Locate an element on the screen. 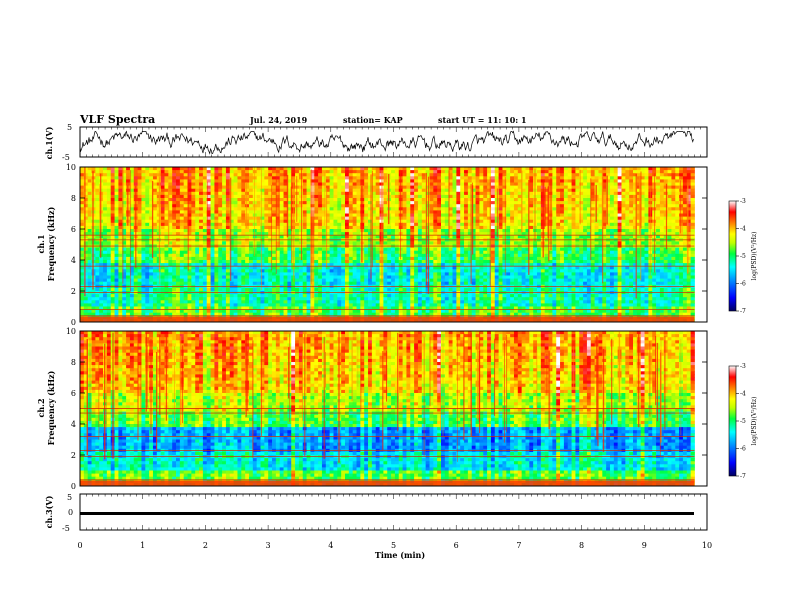 This screenshot has height=612, width=792. date-label: Jul. 24, 2019 is located at coordinates (278, 120).